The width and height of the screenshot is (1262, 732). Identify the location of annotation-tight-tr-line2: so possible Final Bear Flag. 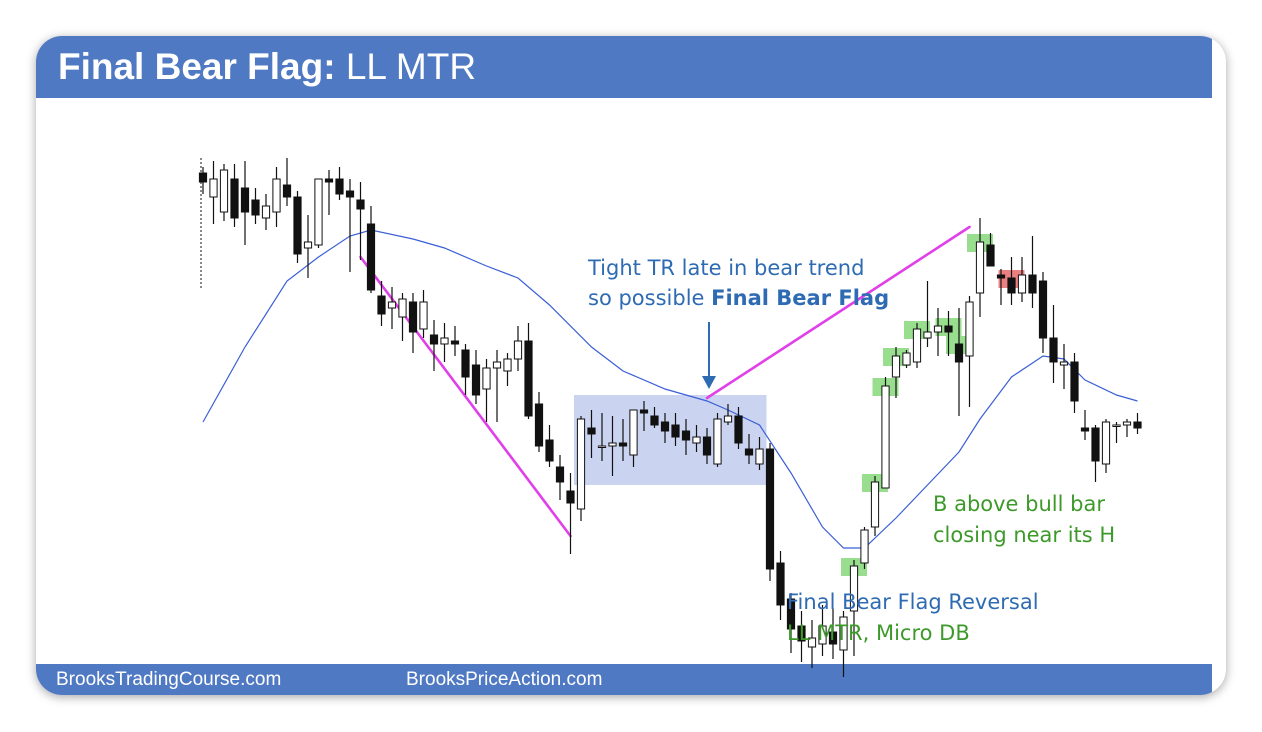
(738, 298).